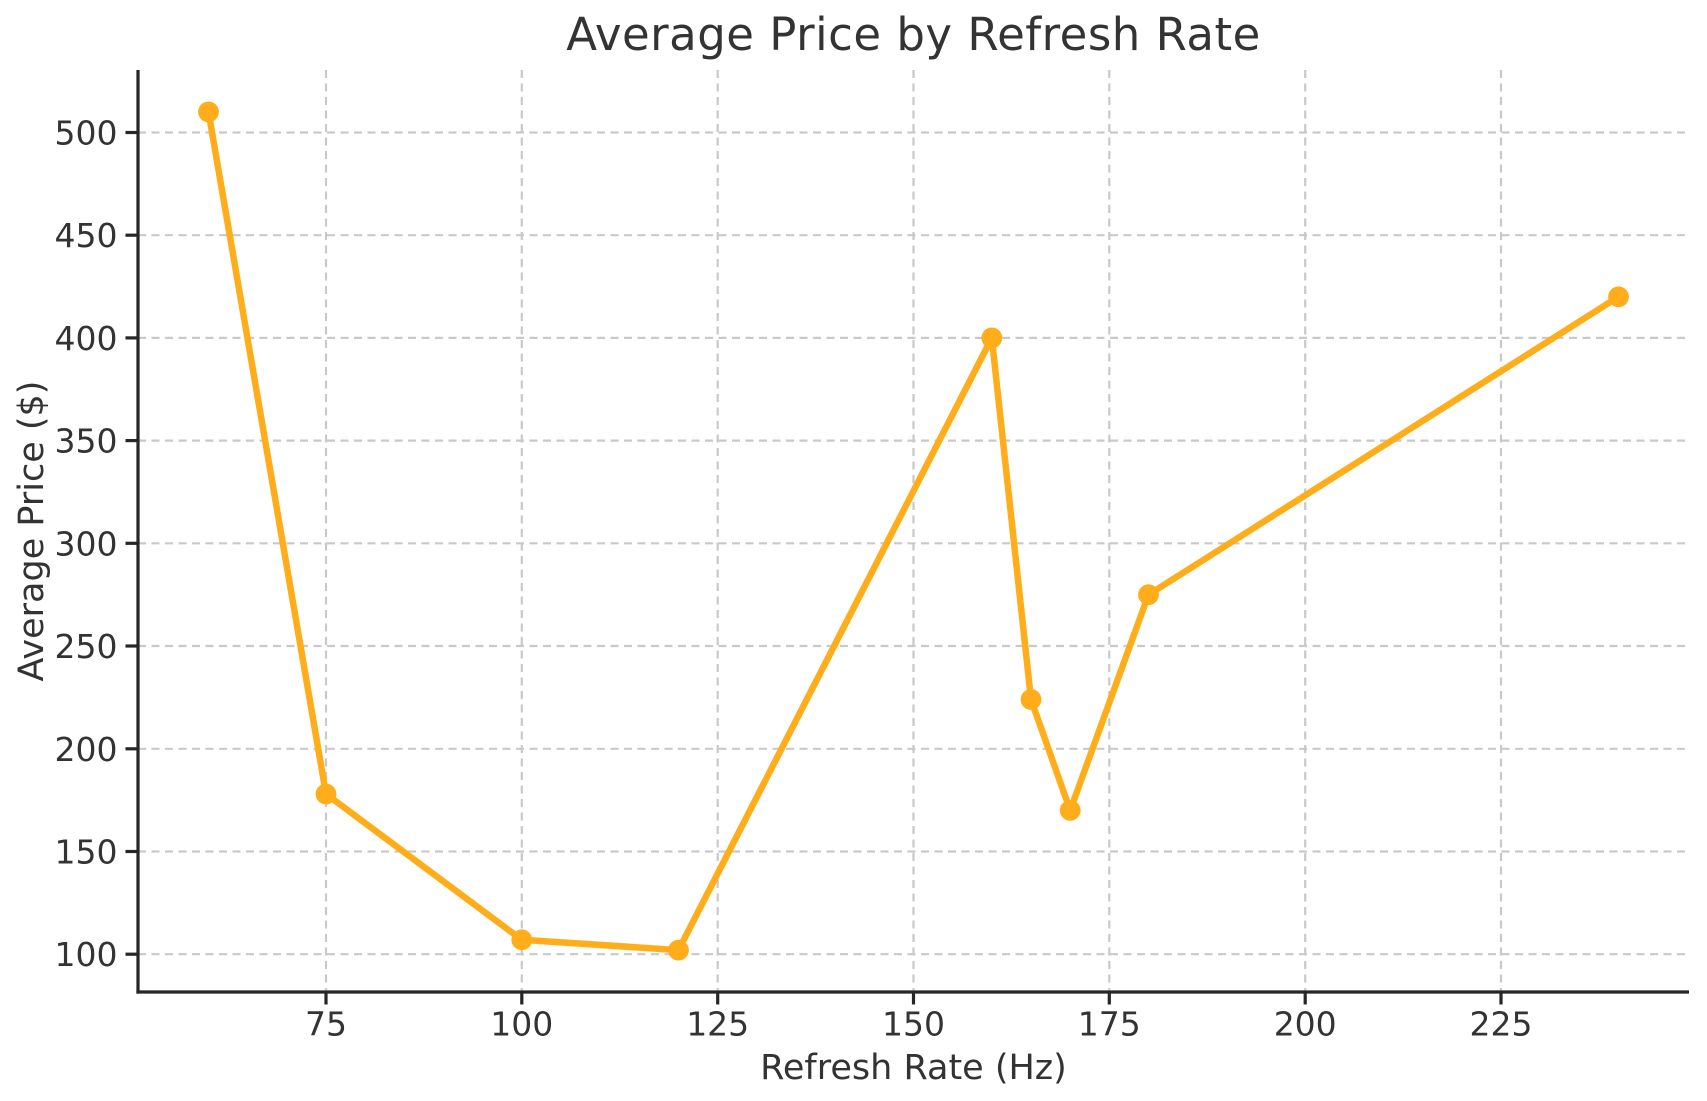 Image resolution: width=1707 pixels, height=1101 pixels. Describe the element at coordinates (86, 852) in the screenshot. I see `y-tick-label: 150` at that location.